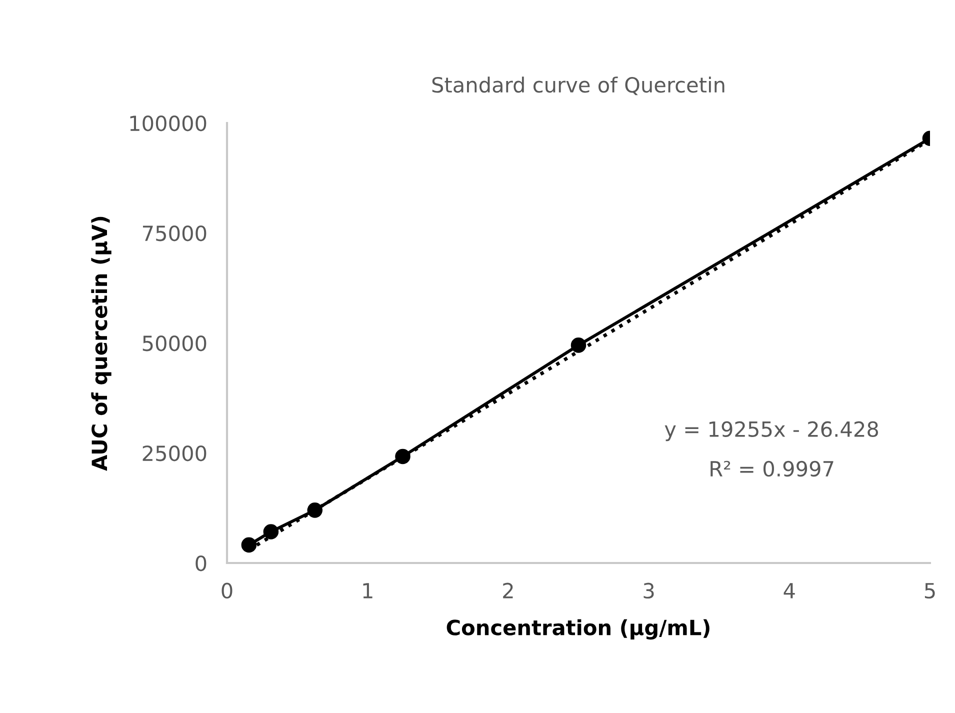 The height and width of the screenshot is (713, 955). I want to click on x-tick-label: 0, so click(227, 590).